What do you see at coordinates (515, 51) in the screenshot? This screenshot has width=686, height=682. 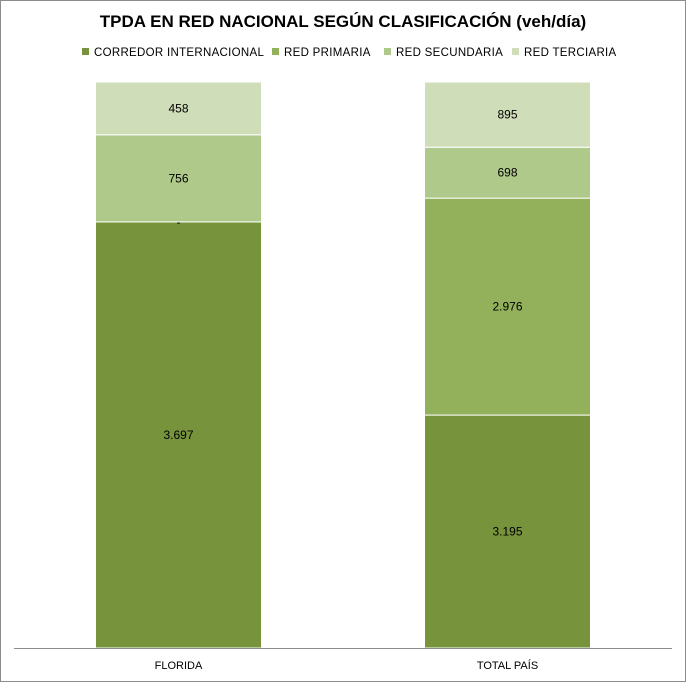 I see `legend-swatch-red-terciaria` at bounding box center [515, 51].